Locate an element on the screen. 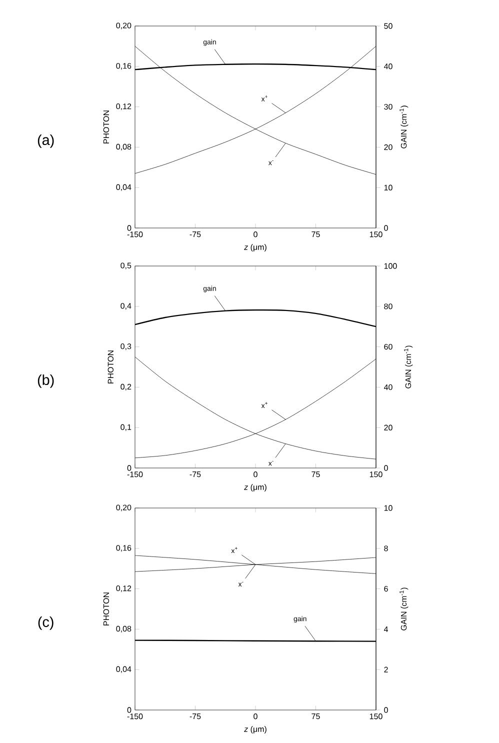  y-tick-label: 0,2 is located at coordinates (126, 387).